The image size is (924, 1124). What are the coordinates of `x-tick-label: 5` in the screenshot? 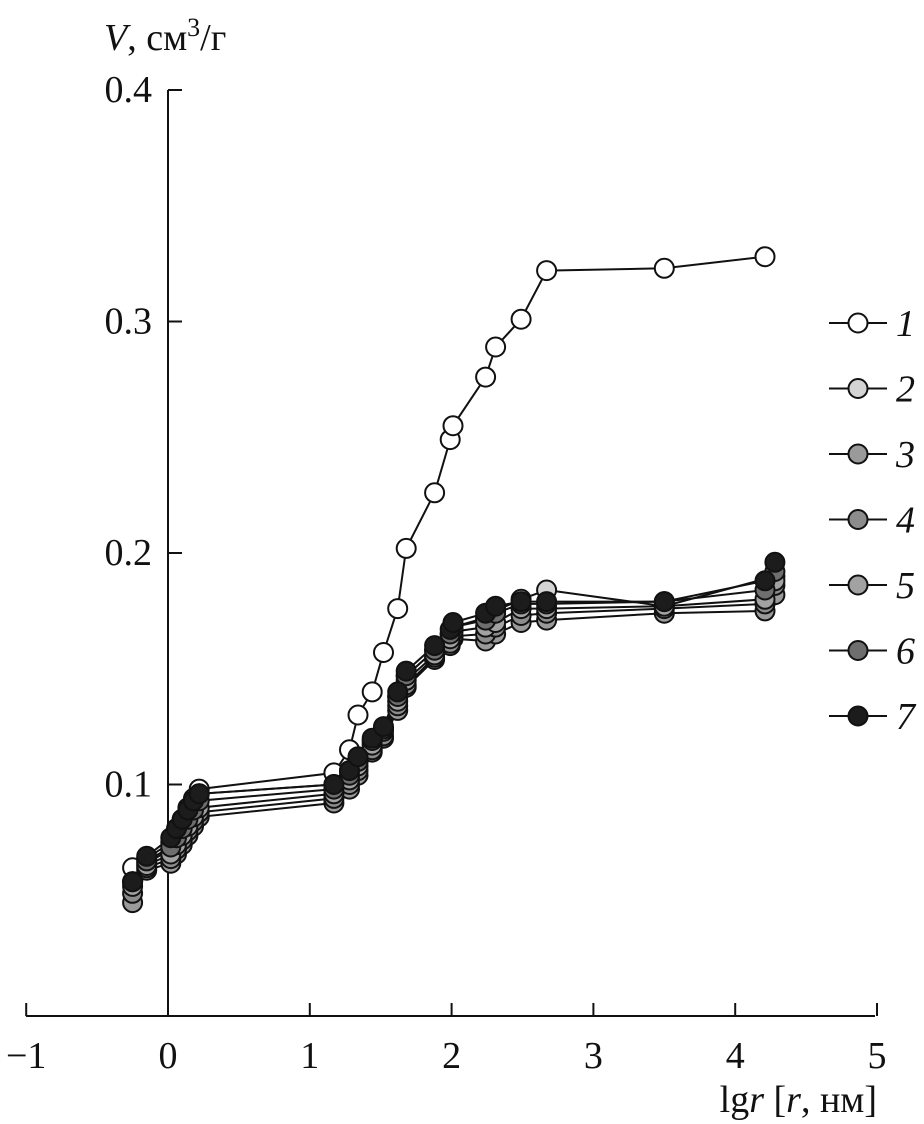 It's located at (877, 1056).